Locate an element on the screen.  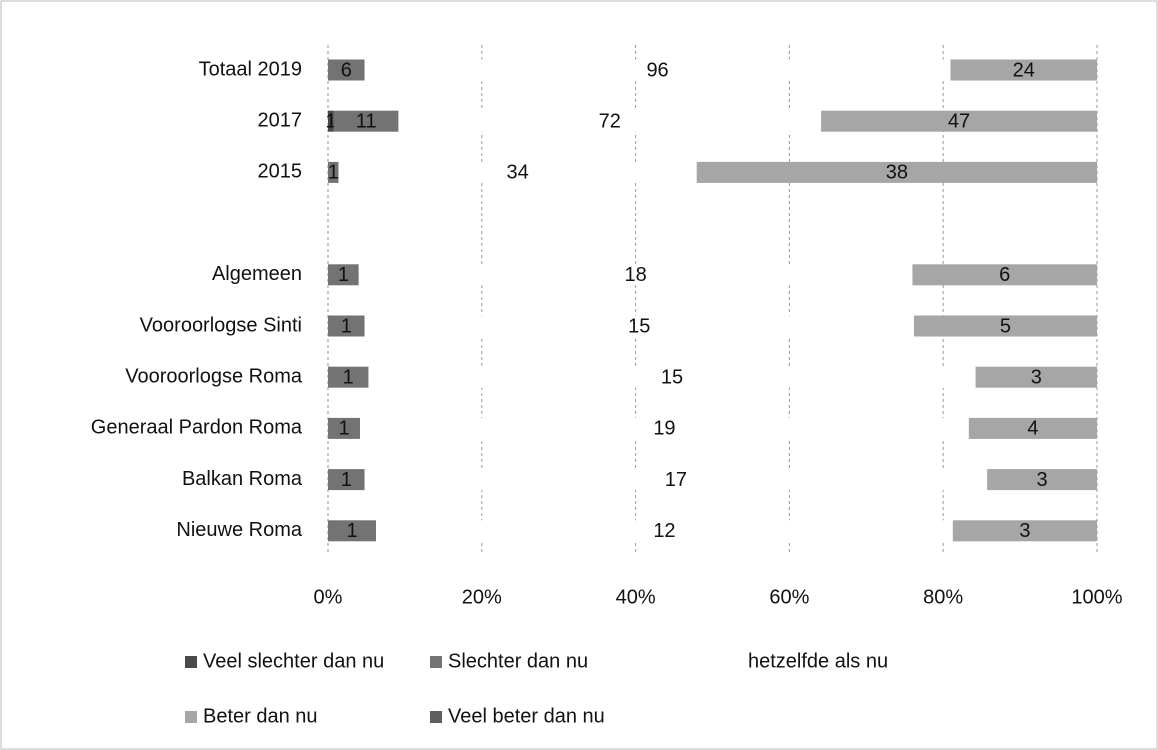
data-label: 47 is located at coordinates (959, 121).